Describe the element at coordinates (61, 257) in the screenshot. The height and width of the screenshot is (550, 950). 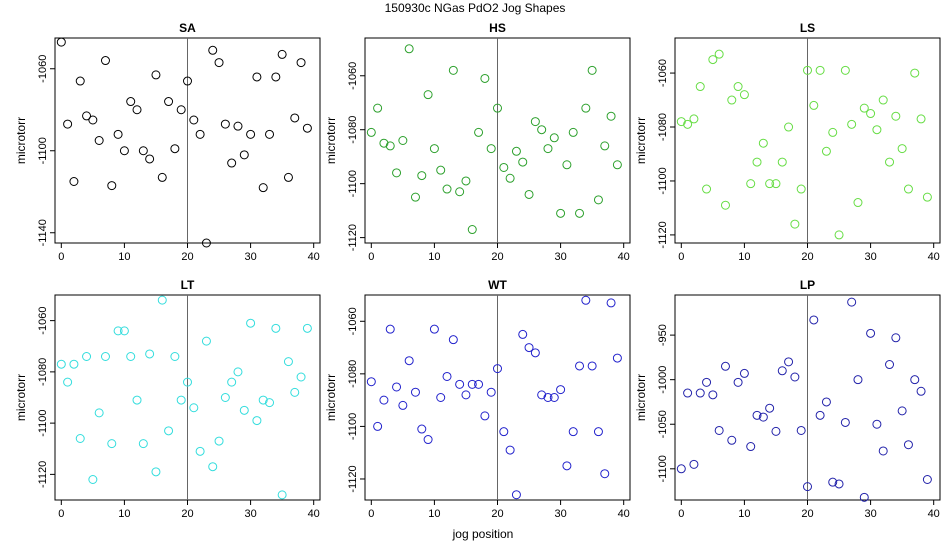
I see `x-tick-label-sa: 0` at that location.